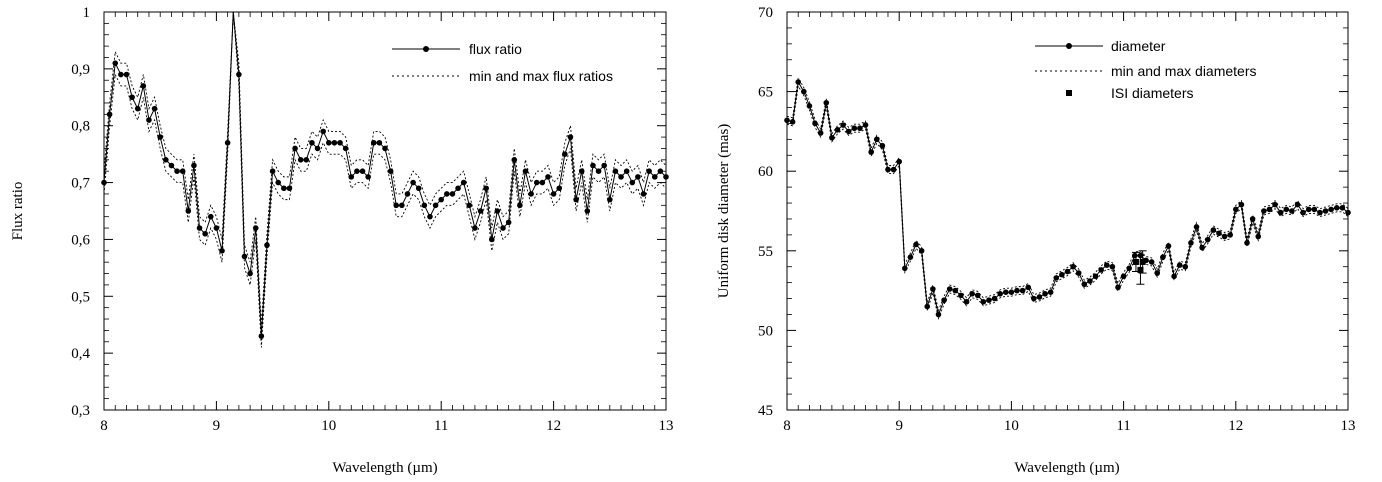 This screenshot has height=482, width=1382. I want to click on y-tick-label: 70, so click(765, 13).